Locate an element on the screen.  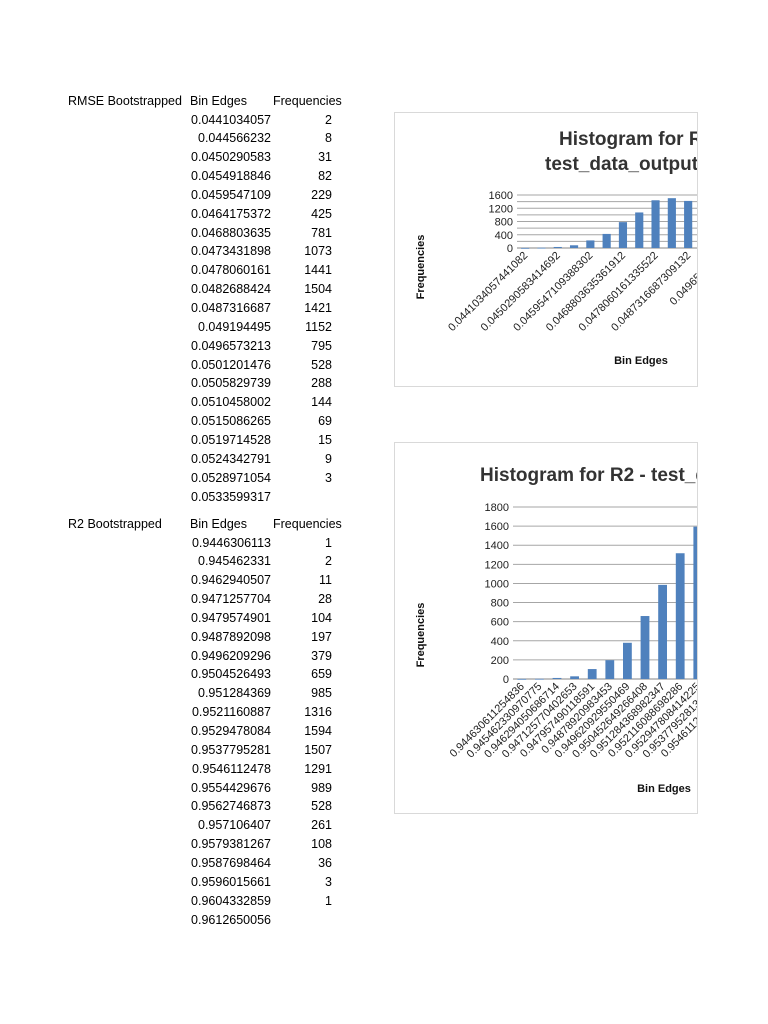
y-tick-label: 200 is located at coordinates (500, 661).